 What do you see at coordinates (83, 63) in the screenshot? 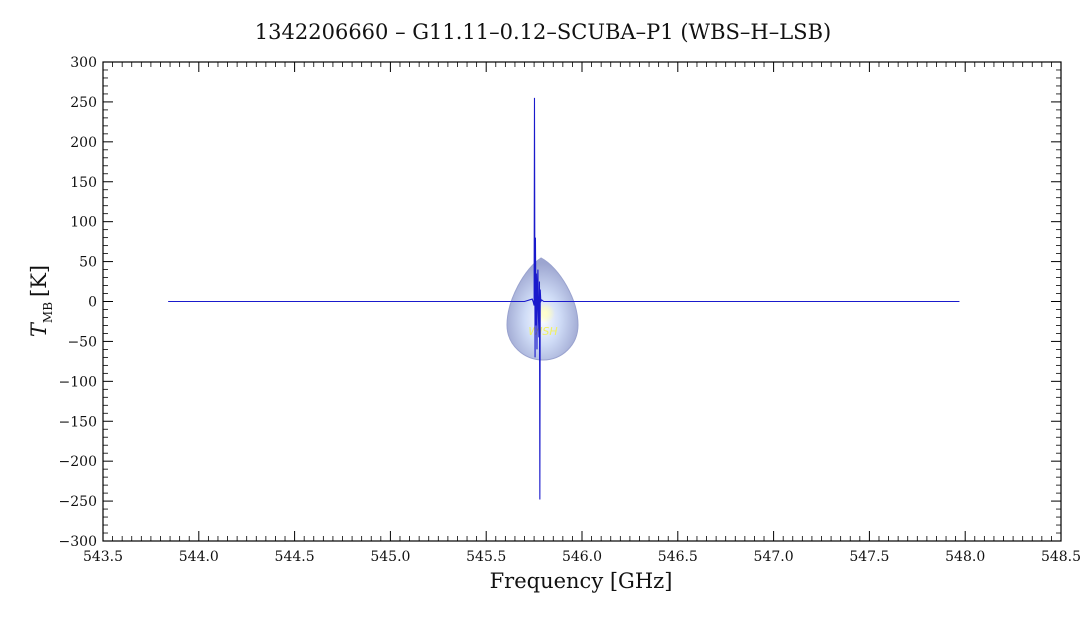
I see `y-tick-label: 300` at bounding box center [83, 63].